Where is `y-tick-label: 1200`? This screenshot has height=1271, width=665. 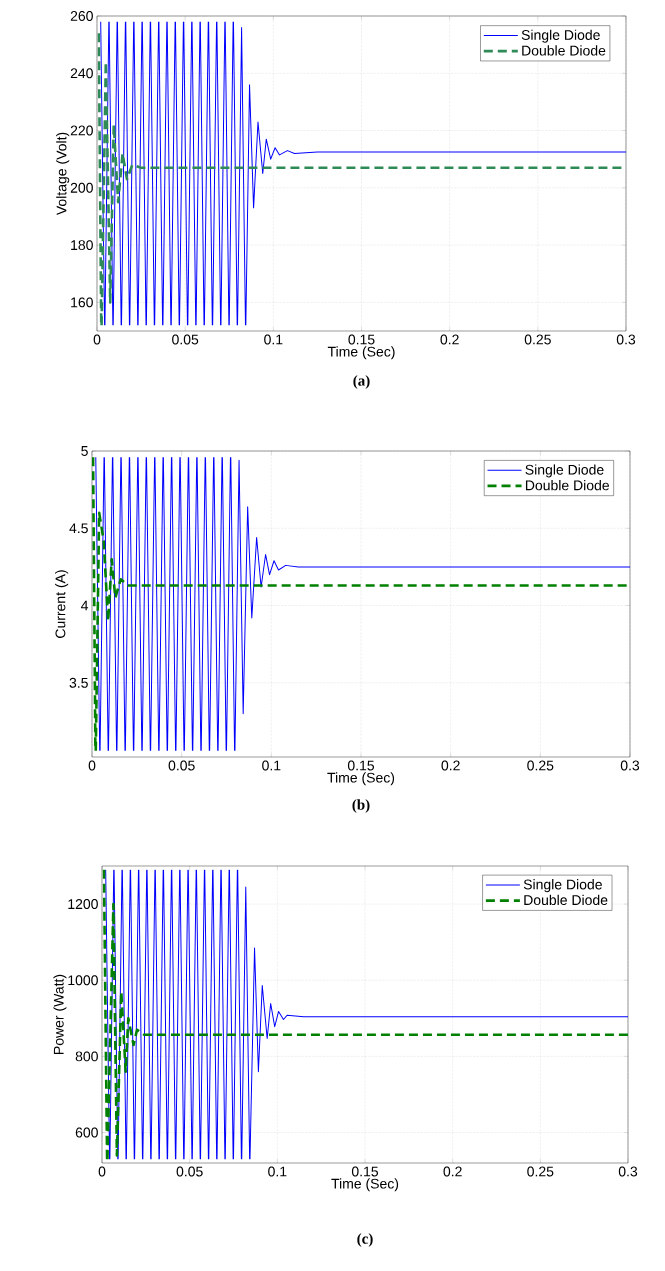 y-tick-label: 1200 is located at coordinates (83, 904).